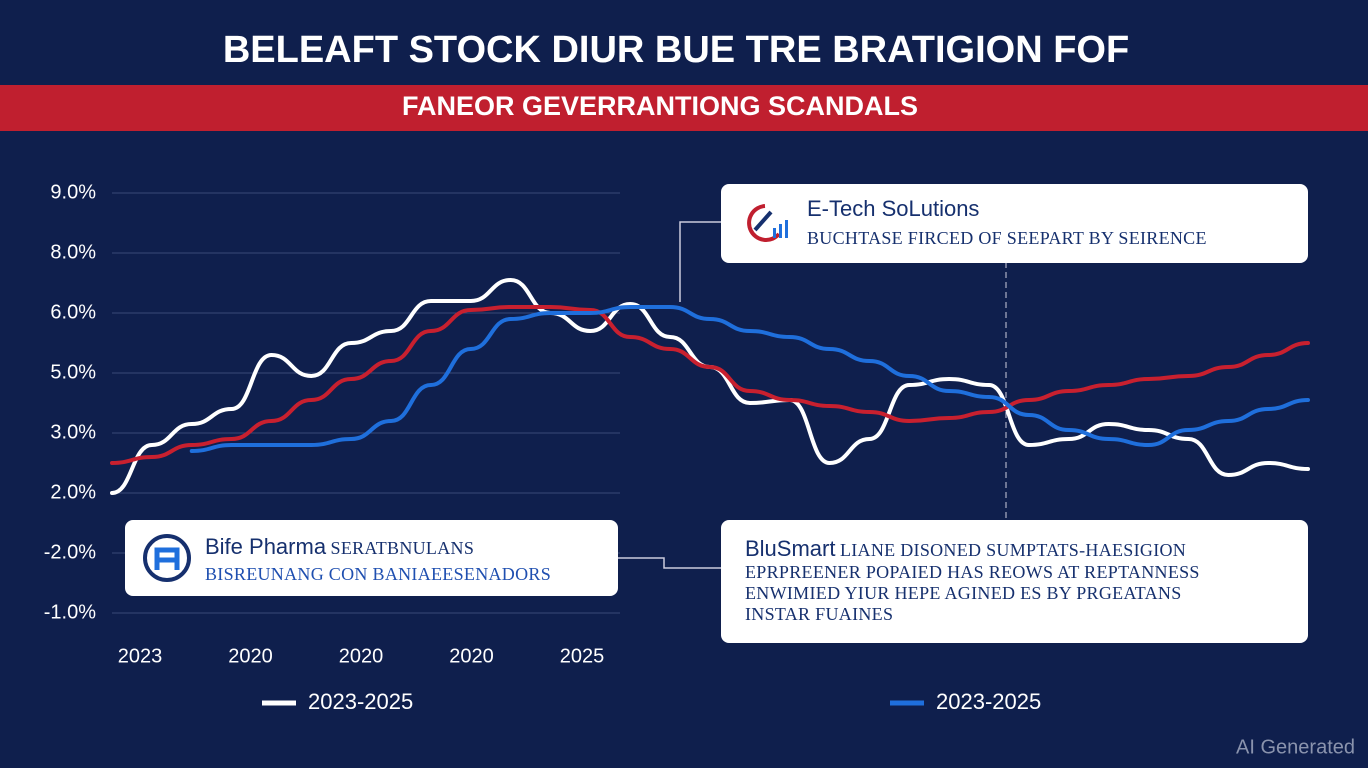  Describe the element at coordinates (819, 614) in the screenshot. I see `annotation-text: INSTAR FUAINES` at that location.